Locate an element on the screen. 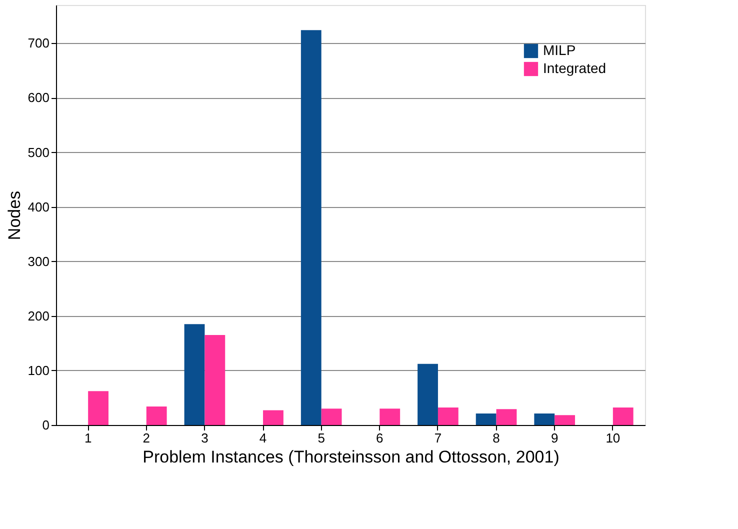  x-tick-label: 7 is located at coordinates (438, 438).